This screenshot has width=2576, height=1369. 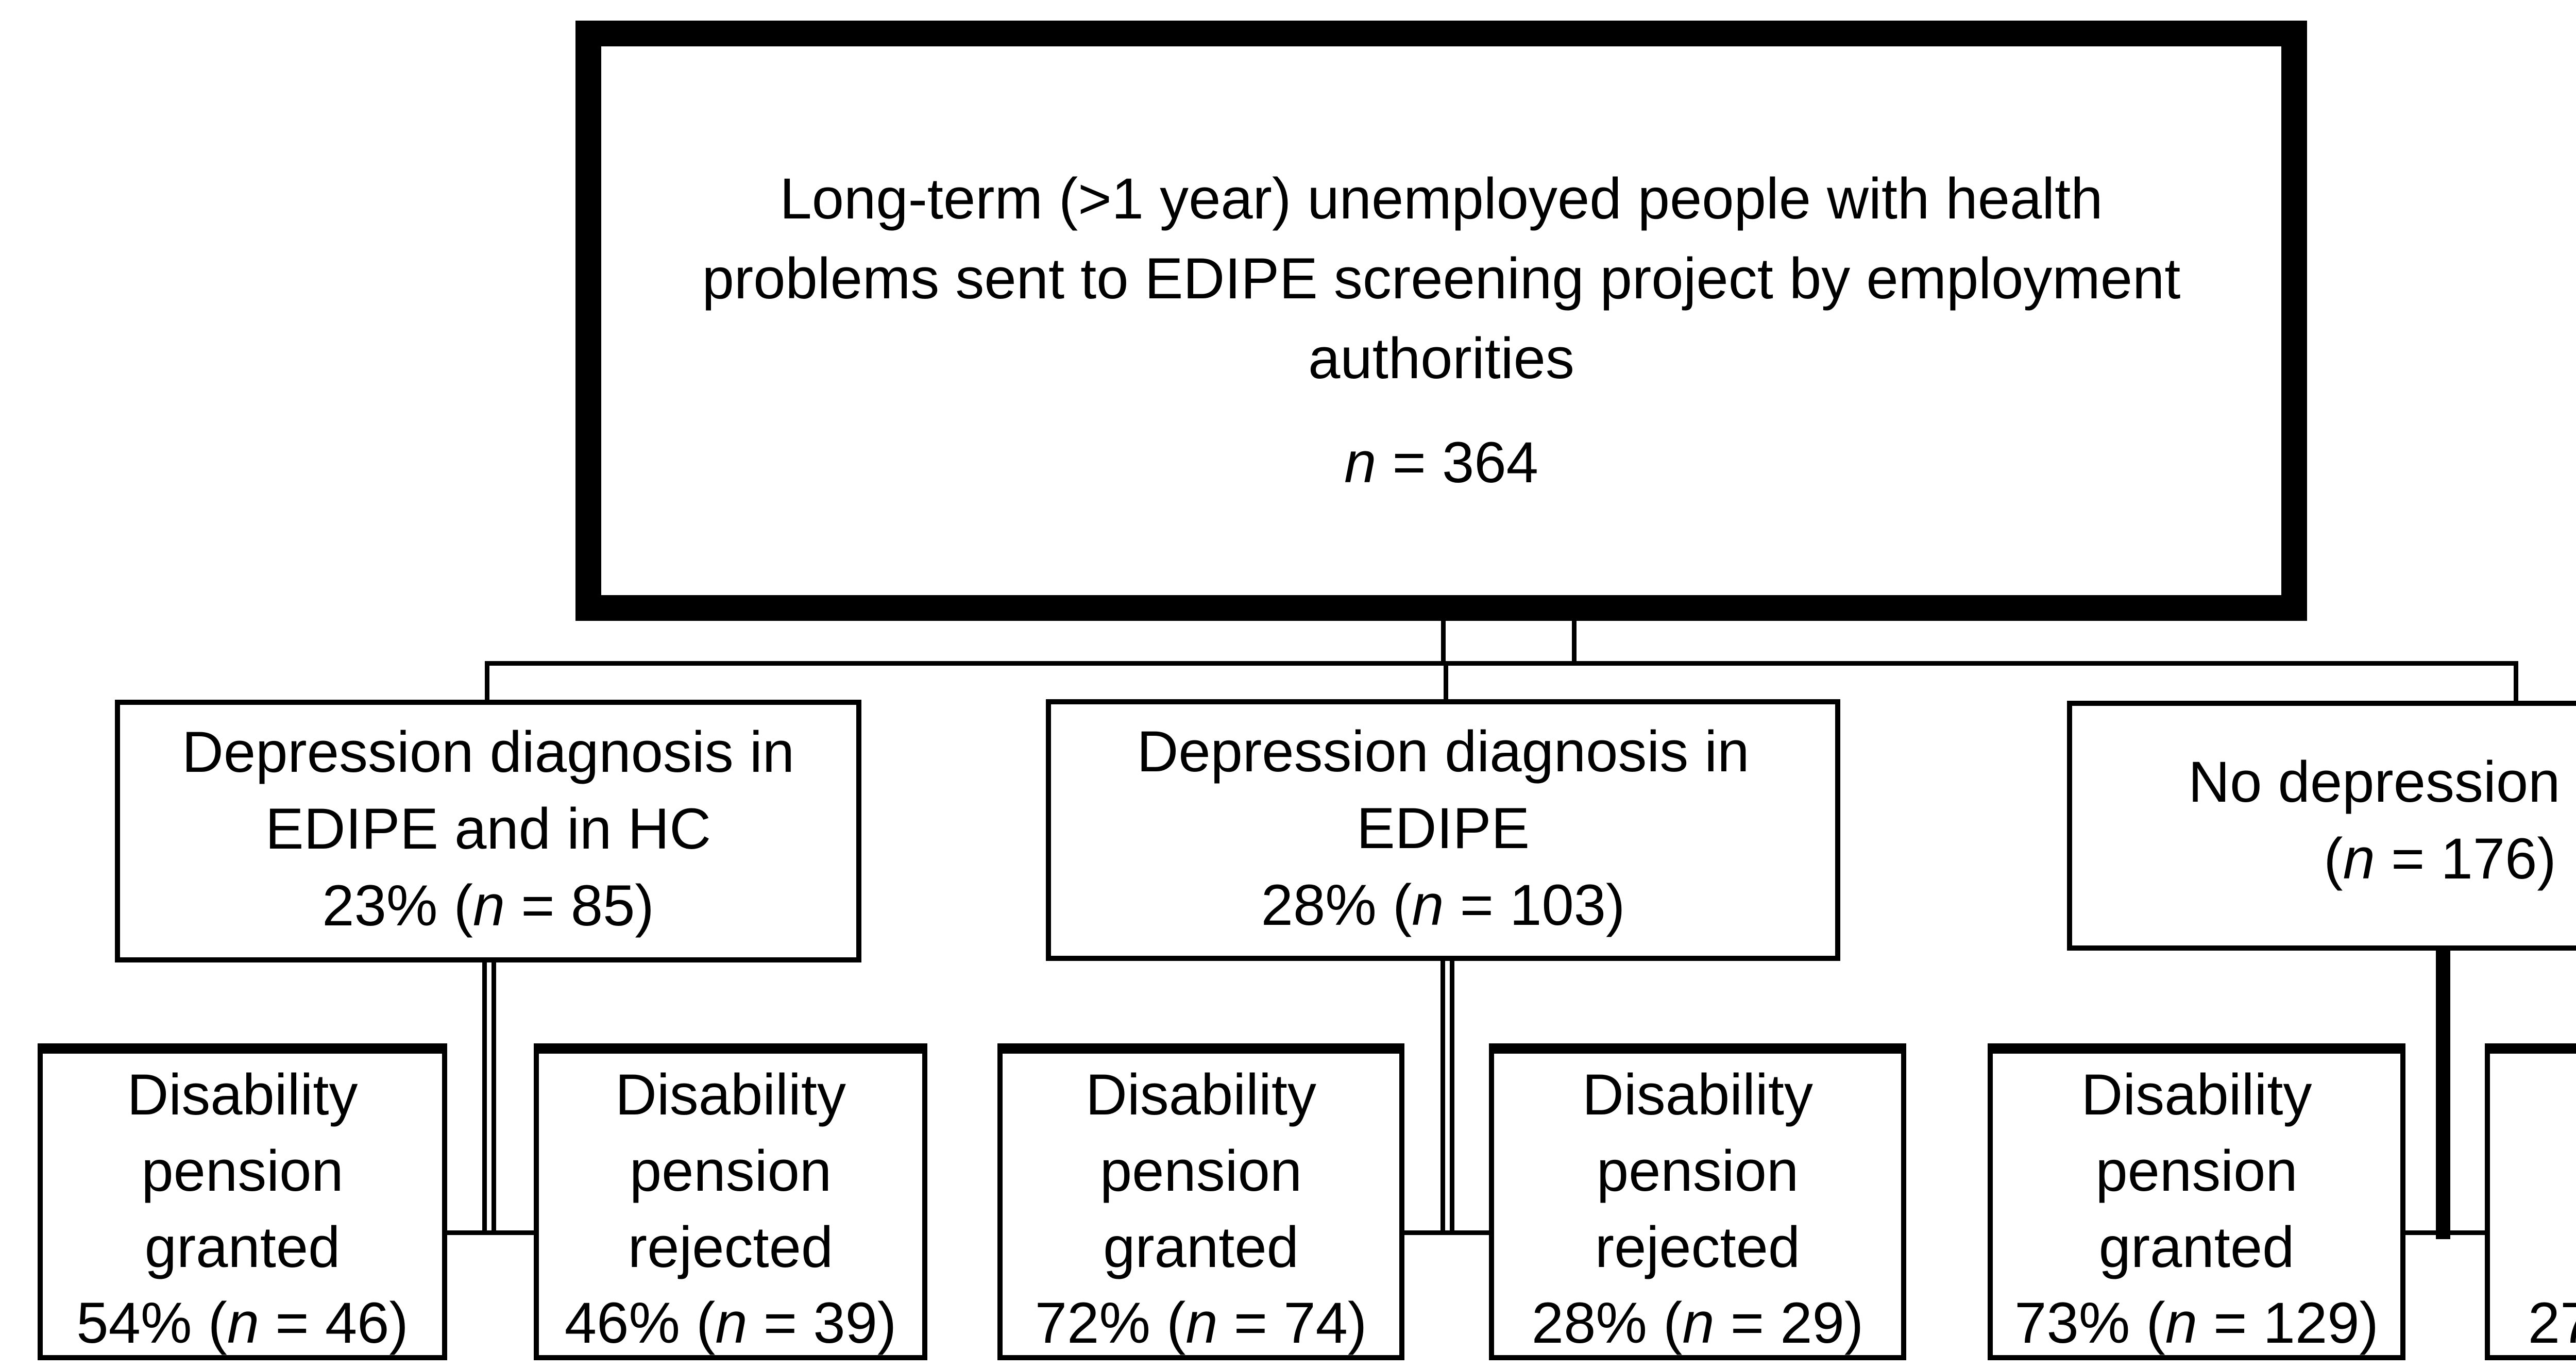 I want to click on branch-title: Depression diagnosis in EDIPE and in HC, so click(x=488, y=791).